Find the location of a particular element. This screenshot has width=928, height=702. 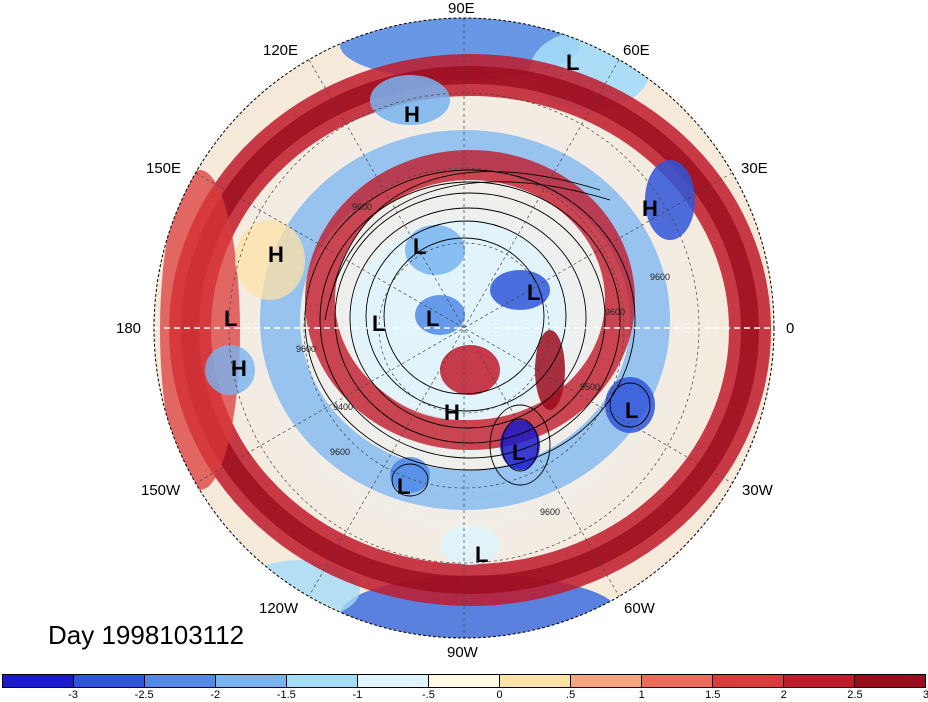

colorbar-tick-label: 2 is located at coordinates (783, 695).